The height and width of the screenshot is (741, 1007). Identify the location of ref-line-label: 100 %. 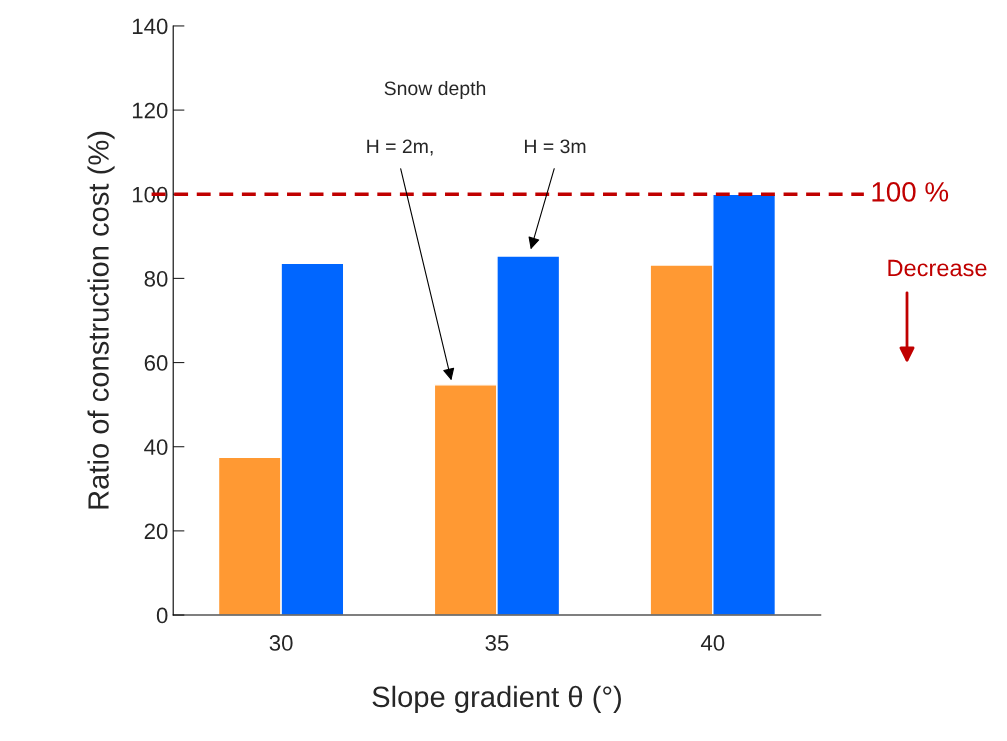
(910, 192).